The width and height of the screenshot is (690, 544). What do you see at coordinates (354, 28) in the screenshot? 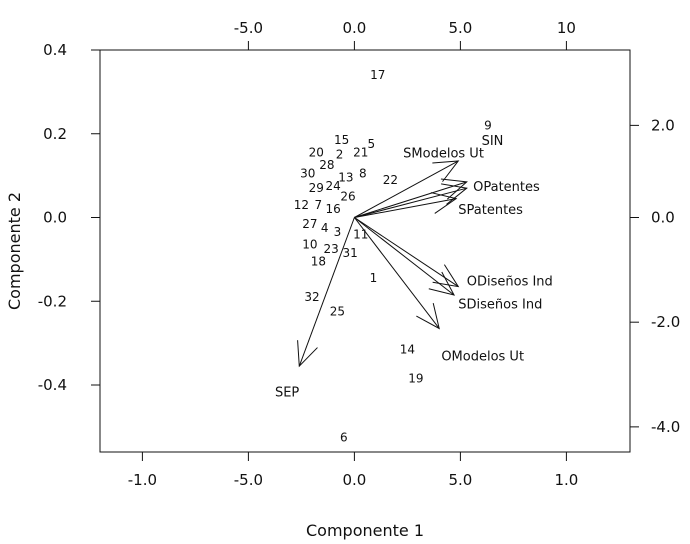
I see `x-top-tick-label: 0.0` at bounding box center [354, 28].